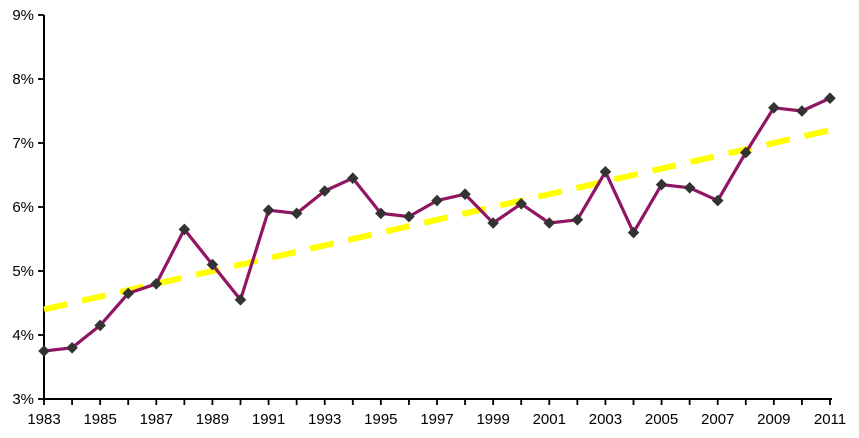  I want to click on x-axis-label: 1987, so click(156, 419).